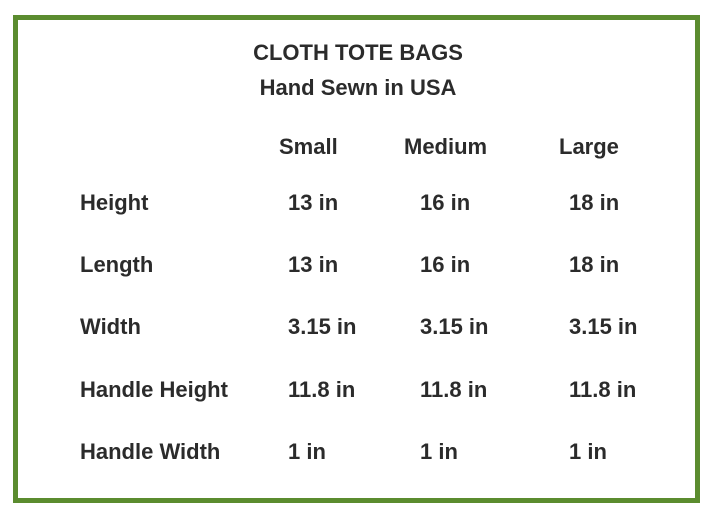 Image resolution: width=716 pixels, height=516 pixels. What do you see at coordinates (446, 146) in the screenshot?
I see `column-header-medium: Medium` at bounding box center [446, 146].